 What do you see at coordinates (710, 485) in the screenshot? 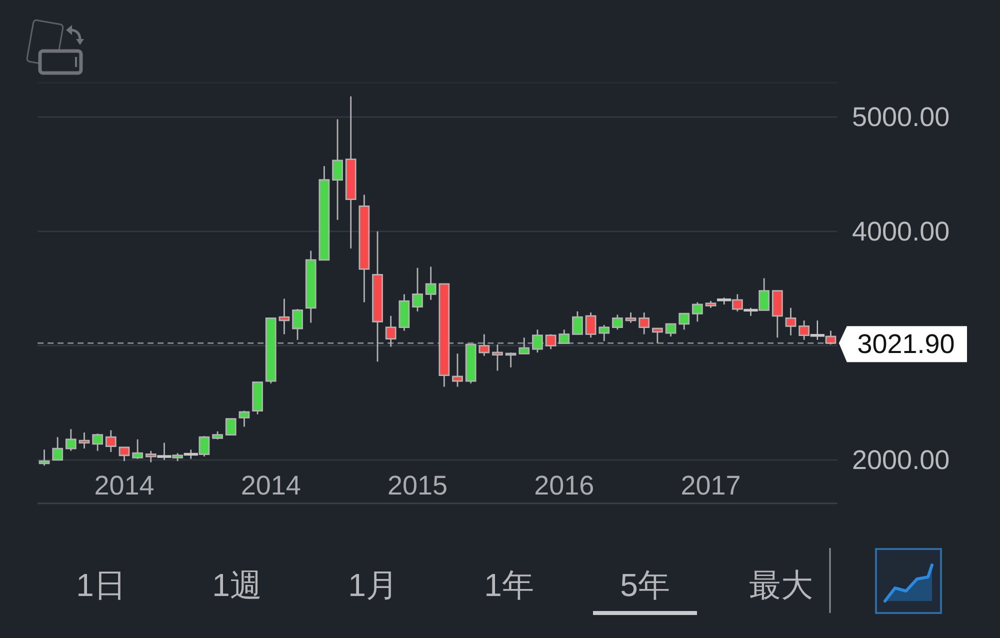
I see `x-tick-label: 2017` at bounding box center [710, 485].